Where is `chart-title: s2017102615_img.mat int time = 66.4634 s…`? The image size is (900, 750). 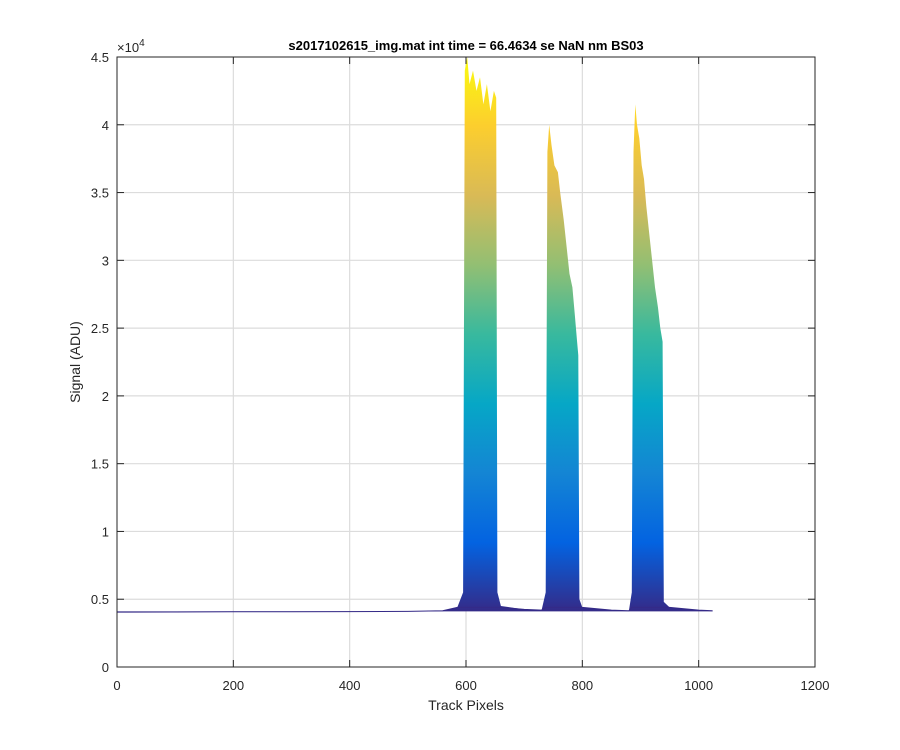
chart-title: s2017102615_img.mat int time = 66.4634 s… is located at coordinates (465, 45).